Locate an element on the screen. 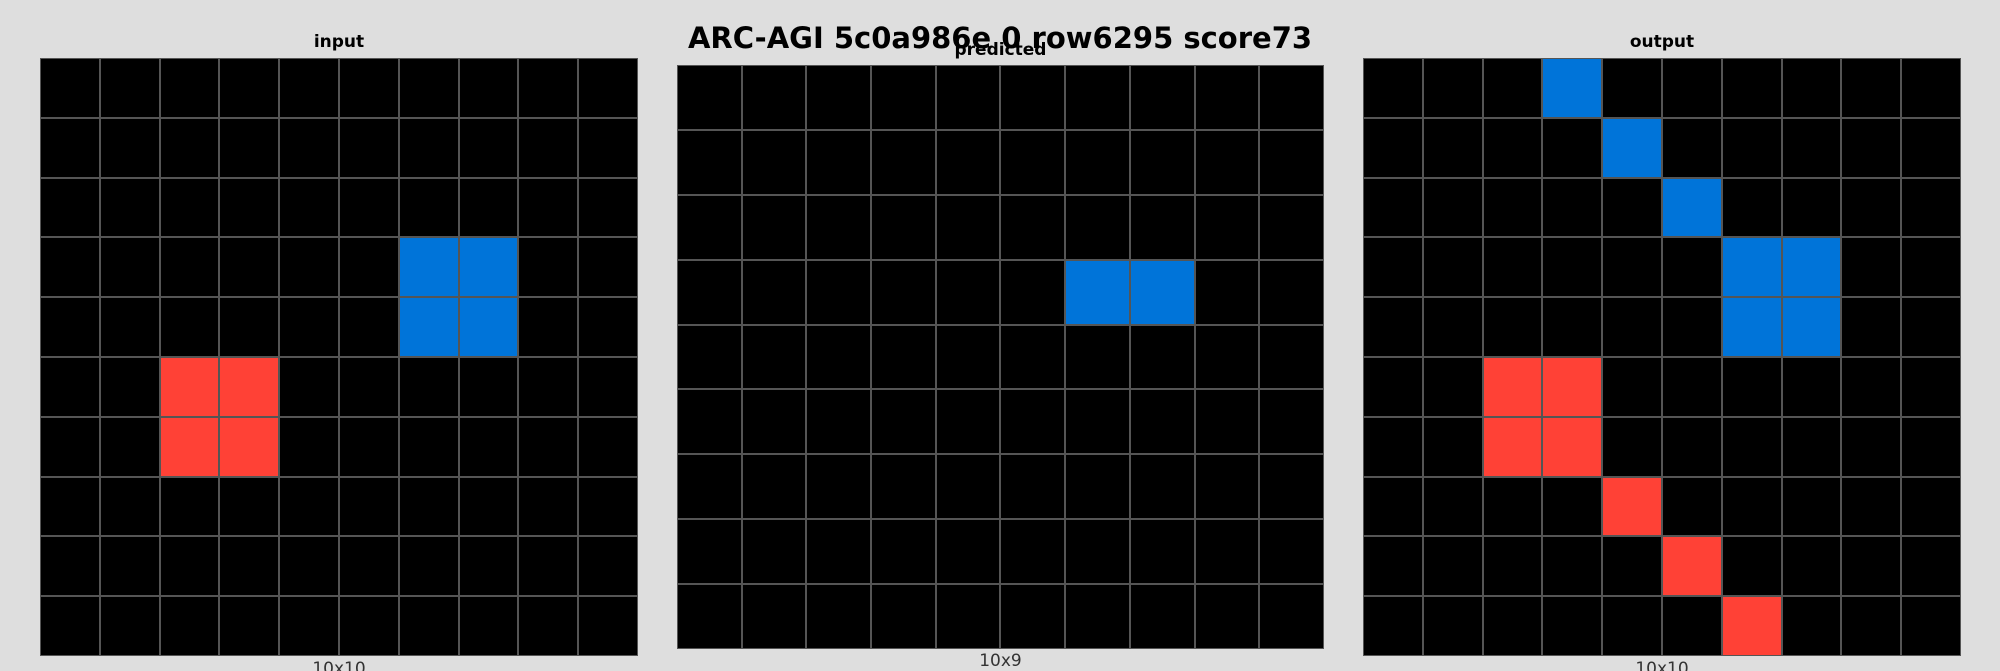 The image size is (2000, 671). predicted-cell-r3-c5 is located at coordinates (1033, 292).